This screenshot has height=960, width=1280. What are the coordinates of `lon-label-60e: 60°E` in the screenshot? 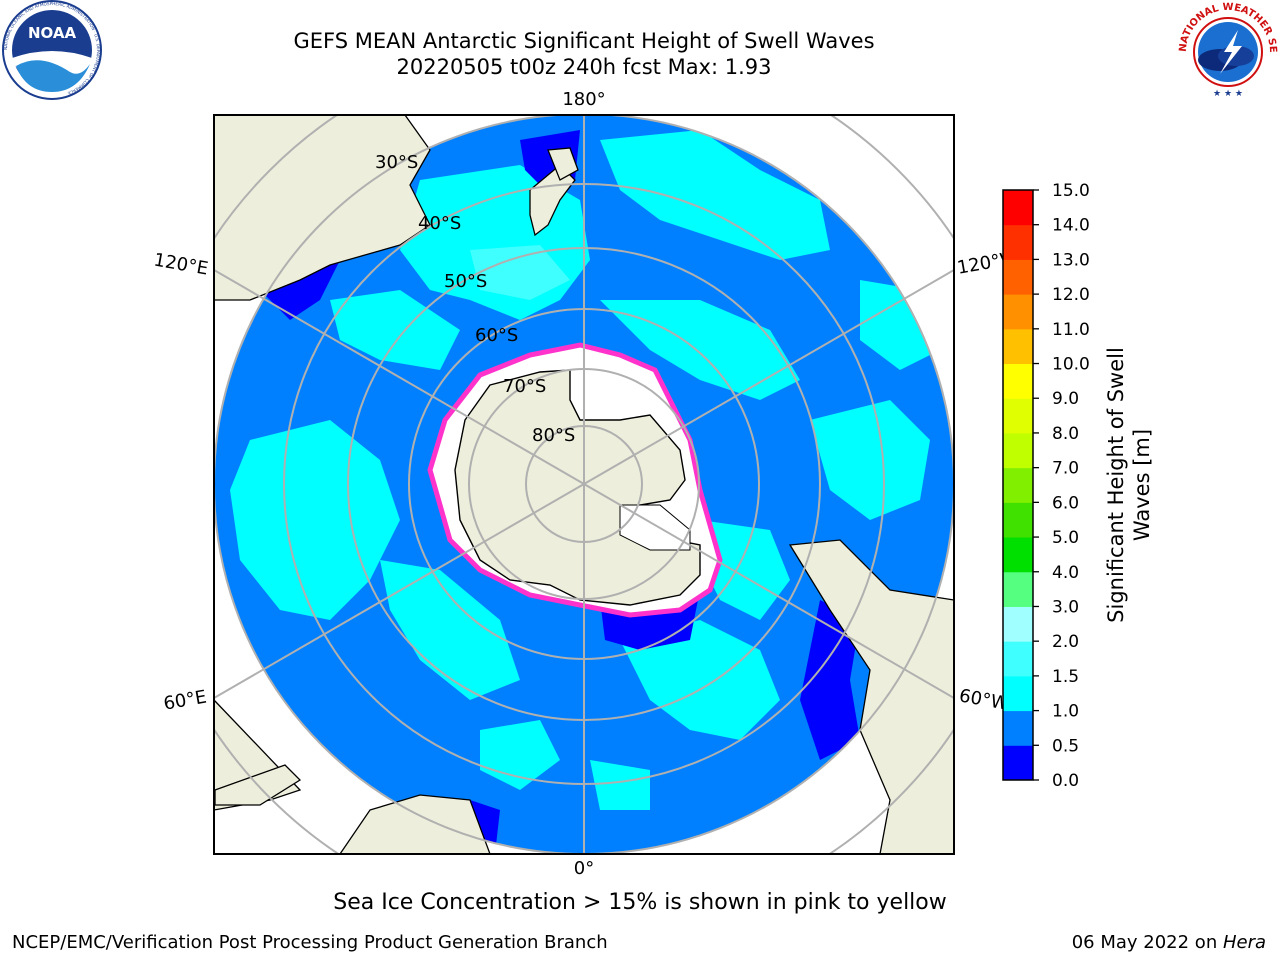 It's located at (185, 700).